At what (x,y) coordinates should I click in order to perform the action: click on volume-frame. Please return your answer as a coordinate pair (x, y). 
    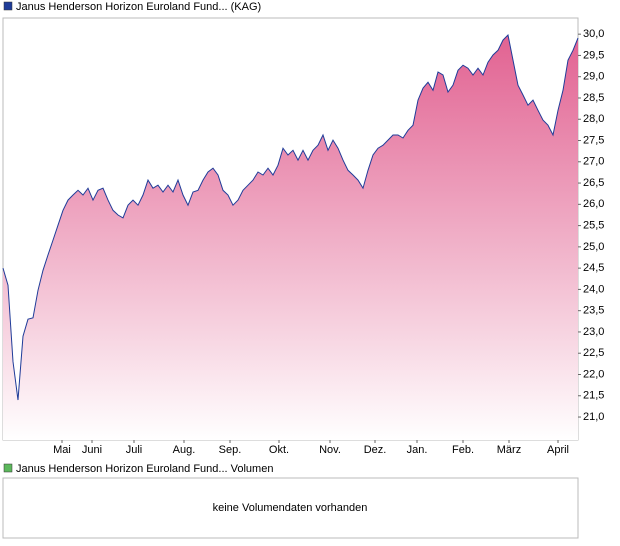
    Looking at the image, I should click on (290, 508).